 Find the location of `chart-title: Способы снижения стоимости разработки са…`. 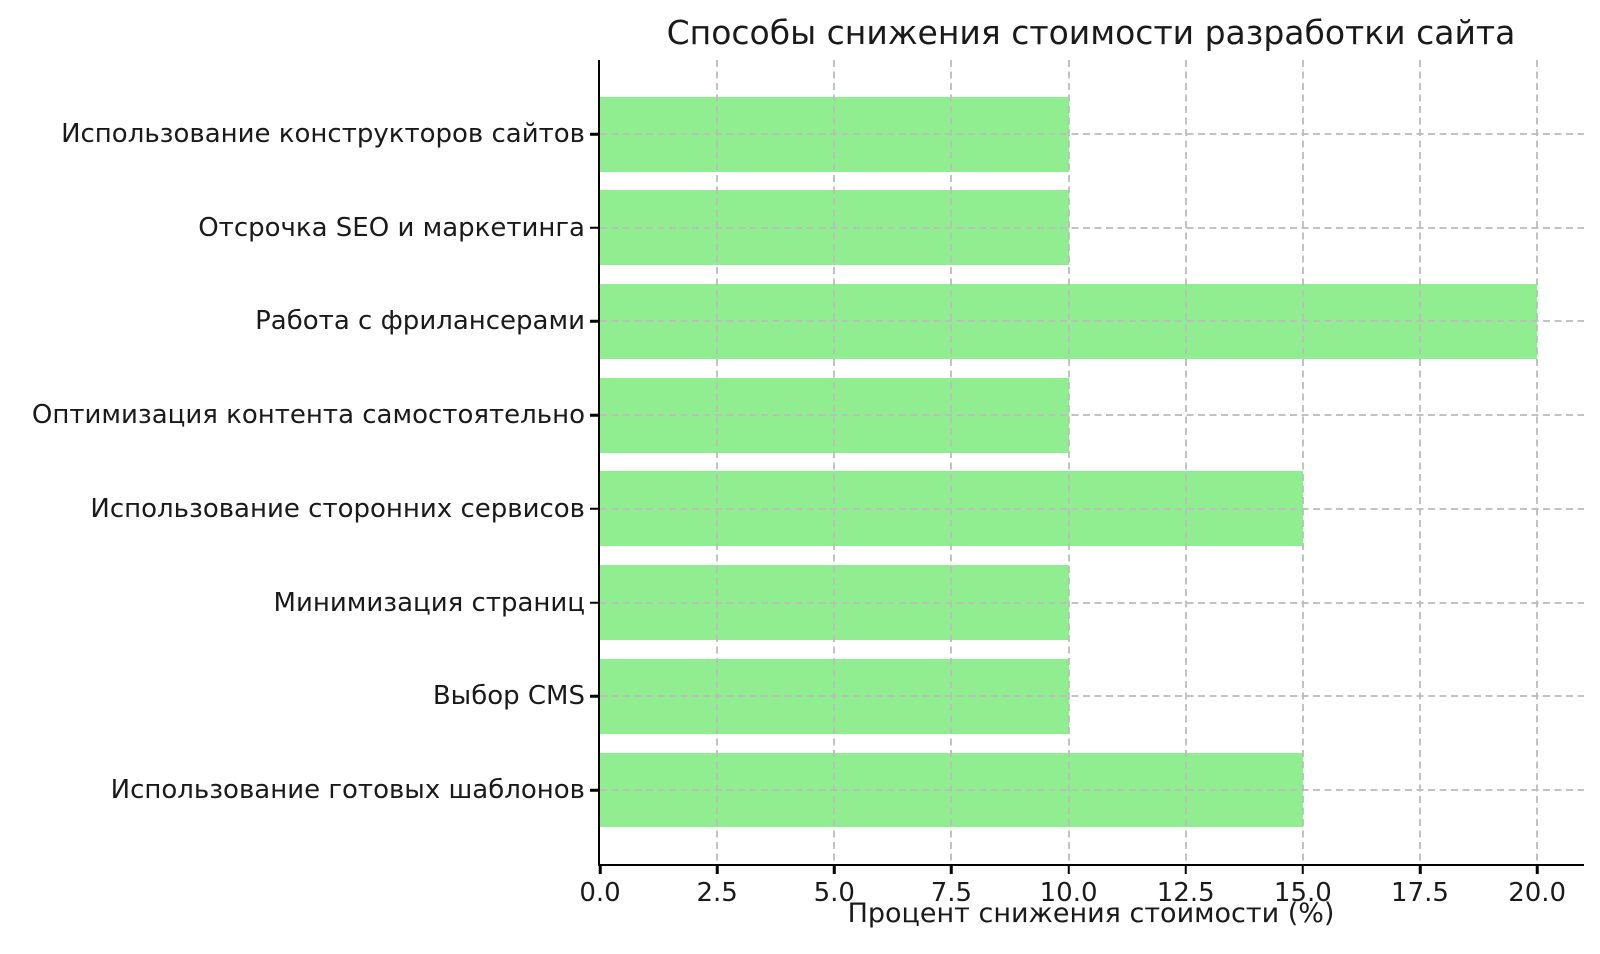

chart-title: Способы снижения стоимости разработки са… is located at coordinates (1091, 32).